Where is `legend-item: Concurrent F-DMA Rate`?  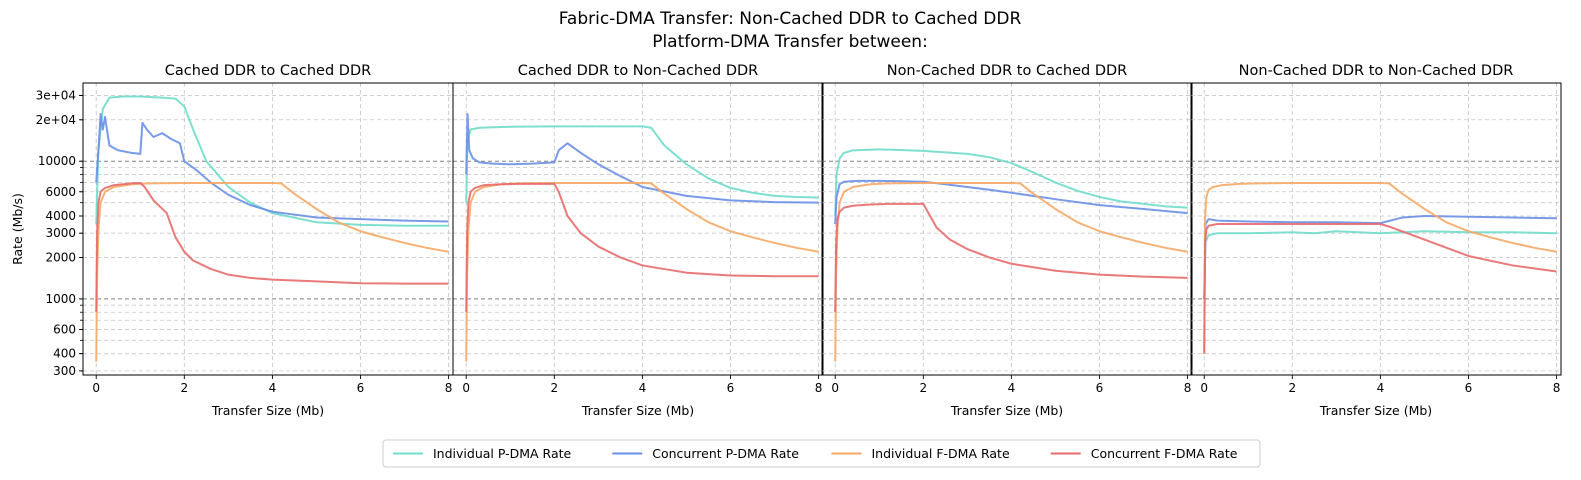 legend-item: Concurrent F-DMA Rate is located at coordinates (1144, 453).